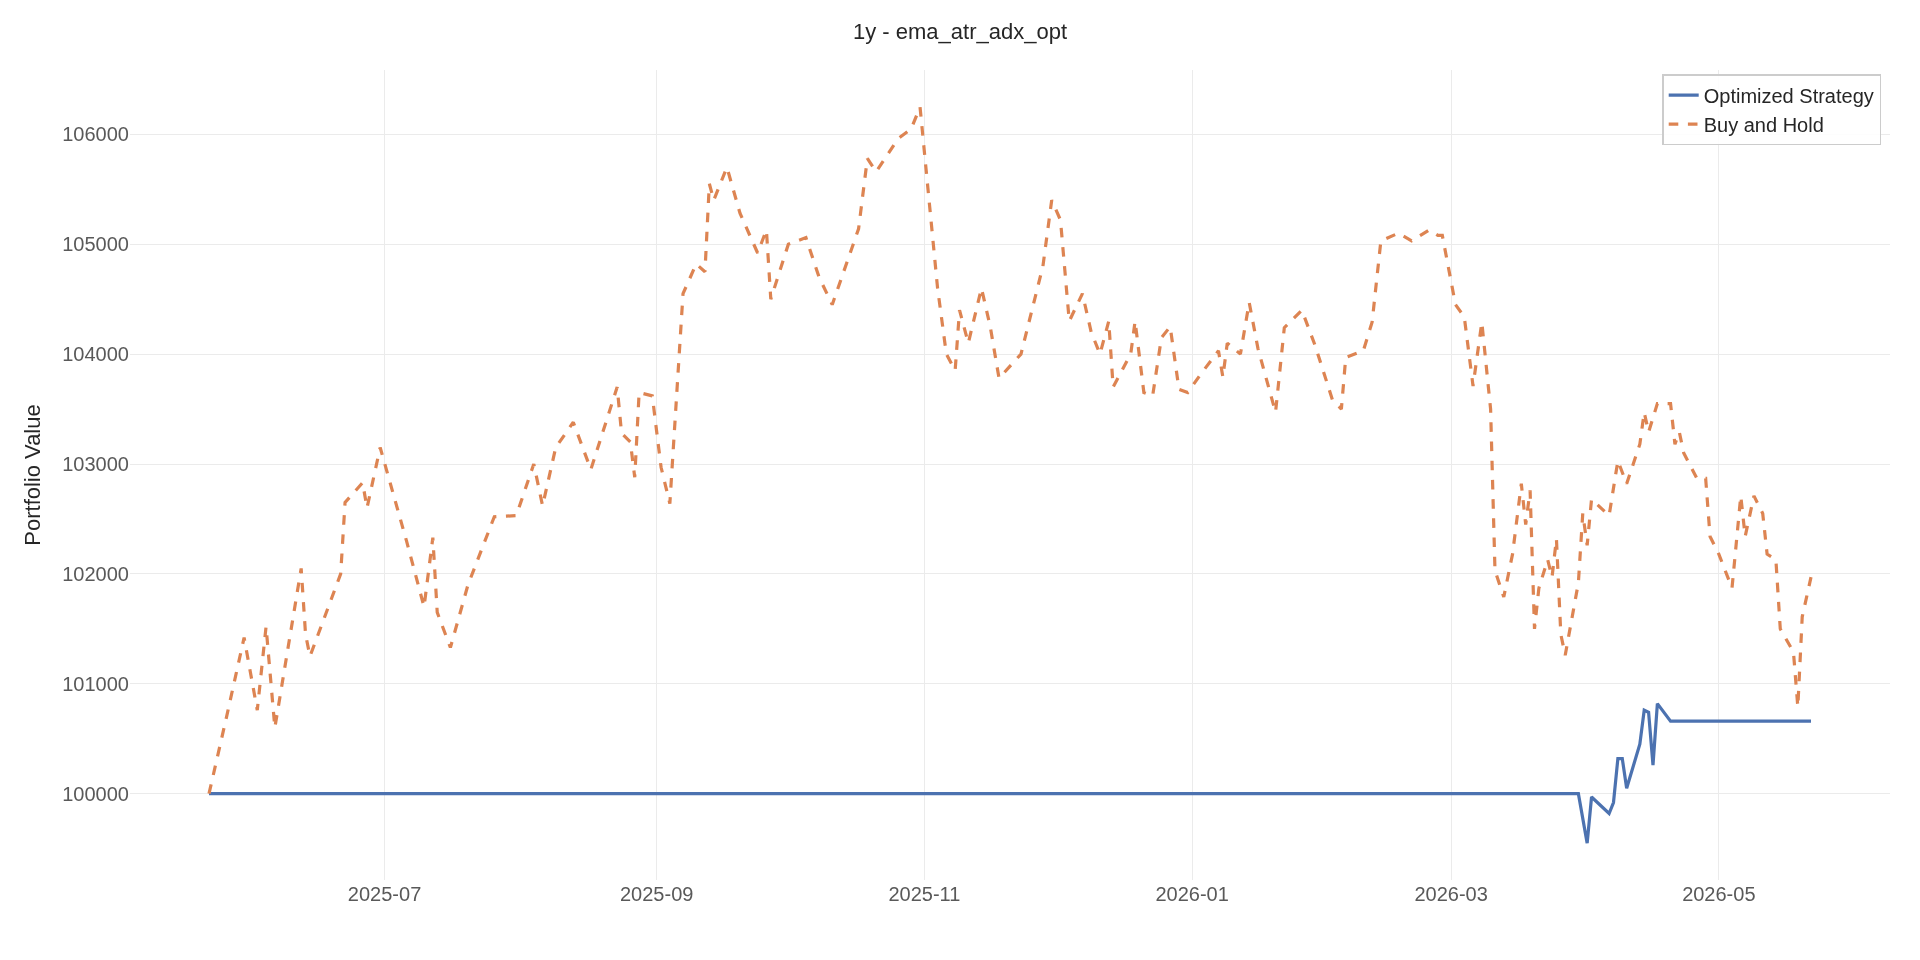  I want to click on x-tick-label: 2026-03, so click(1451, 894).